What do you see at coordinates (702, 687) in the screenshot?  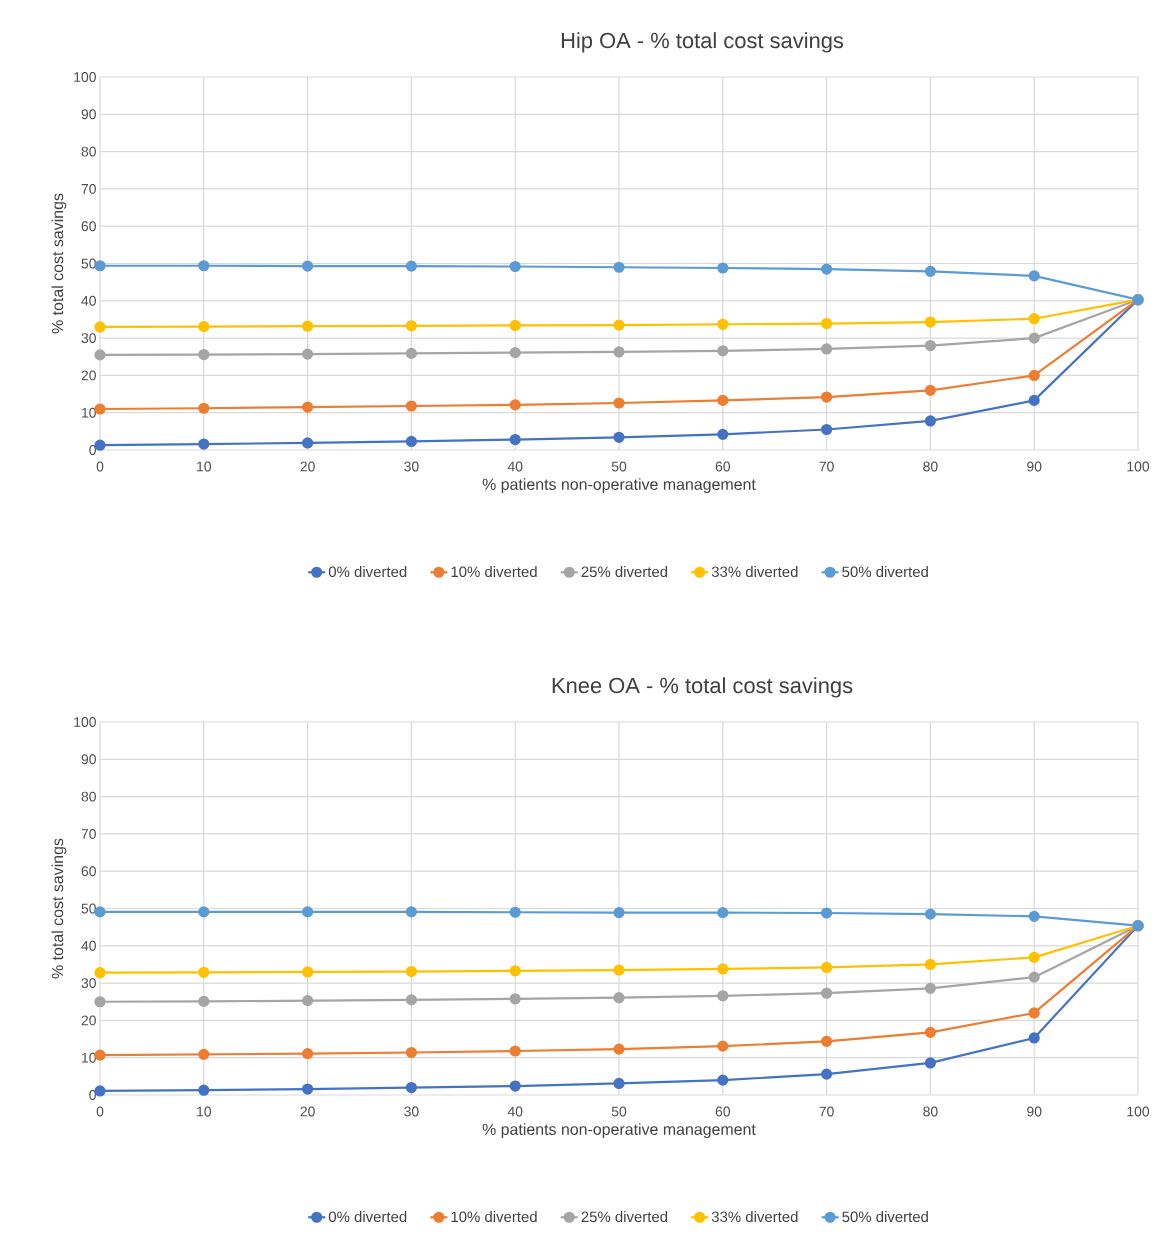 I see `chart-title: Knee OA - % total cost savings` at bounding box center [702, 687].